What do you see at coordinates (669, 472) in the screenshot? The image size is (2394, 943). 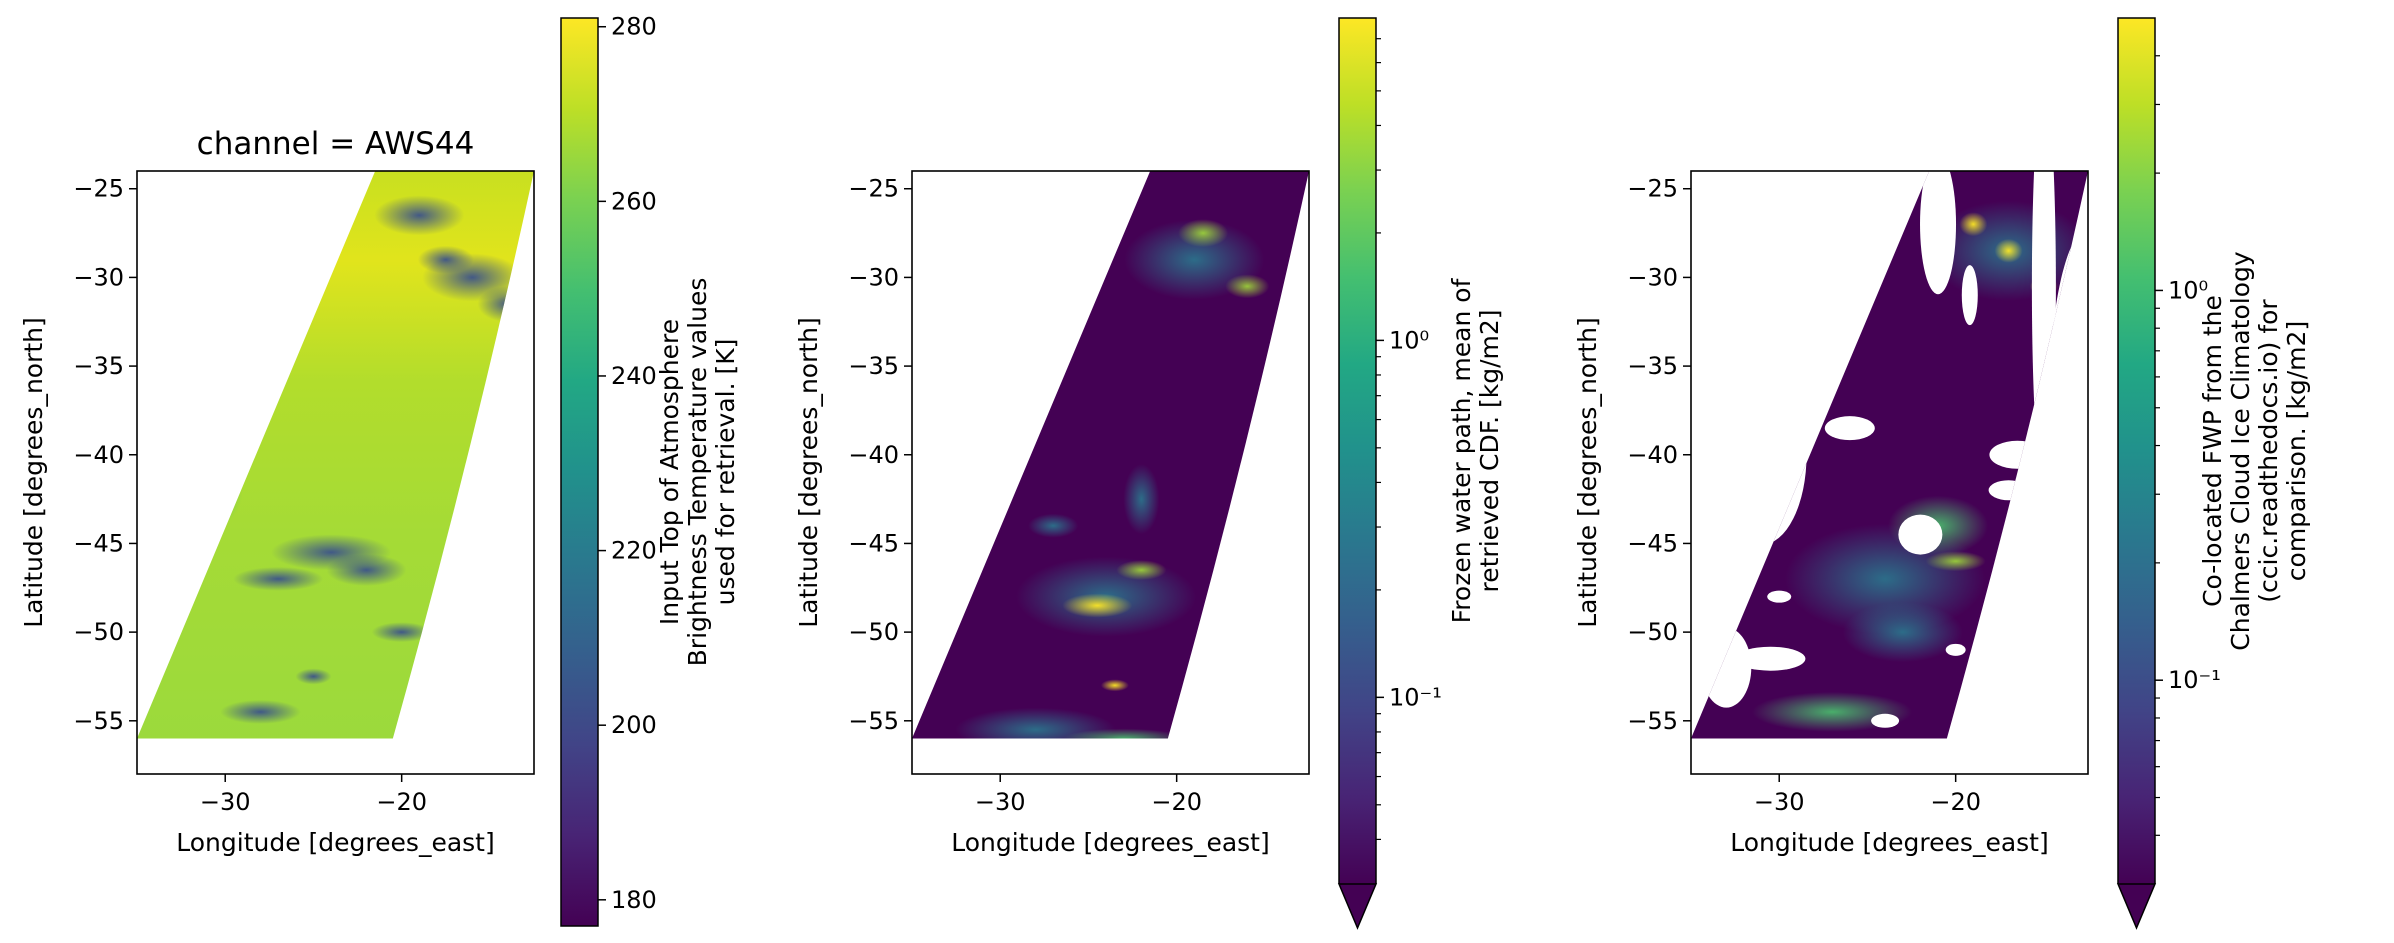 I see `colorbar-label-line: Input Top of Atmosphere` at bounding box center [669, 472].